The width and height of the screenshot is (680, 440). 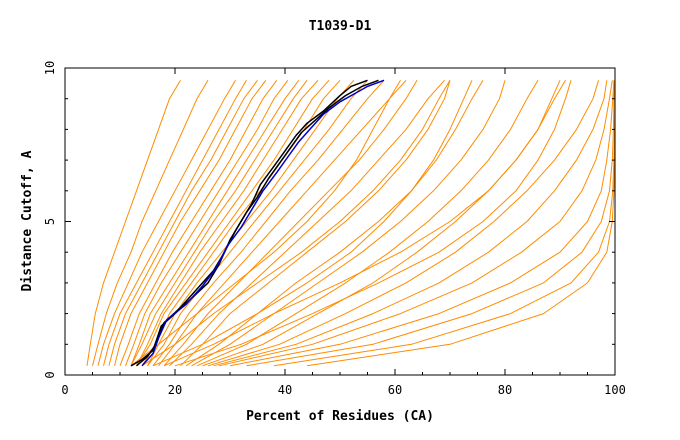 I want to click on y-axis-label: Distance Cutoff, A, so click(x=27, y=220).